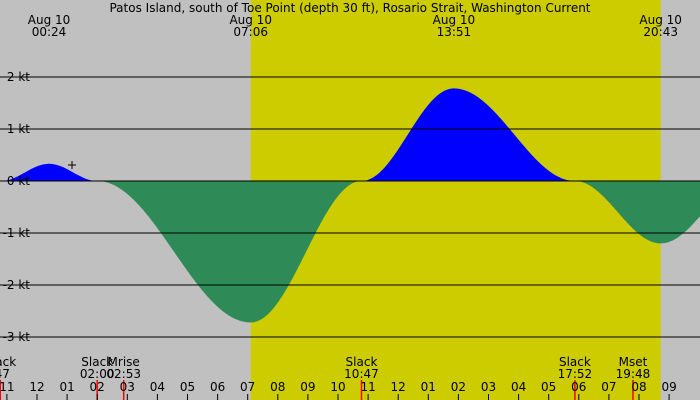 This screenshot has height=400, width=700. What do you see at coordinates (18, 181) in the screenshot?
I see `y-tick-label: 0 kt` at bounding box center [18, 181].